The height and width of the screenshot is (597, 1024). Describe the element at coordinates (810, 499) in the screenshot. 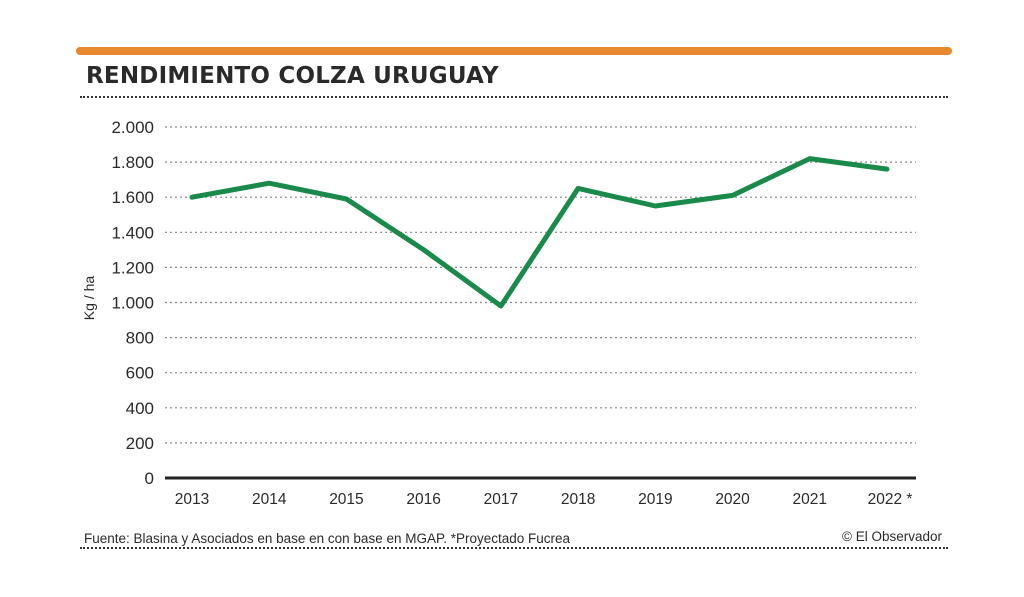

I see `x-tick-label: 2021` at that location.